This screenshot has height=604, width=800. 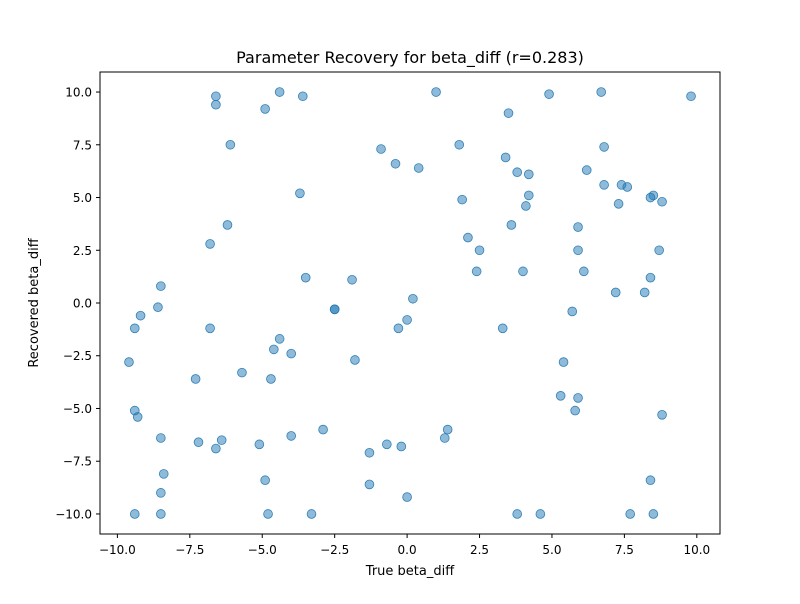 I want to click on y-tick-label: −7.5, so click(x=77, y=462).